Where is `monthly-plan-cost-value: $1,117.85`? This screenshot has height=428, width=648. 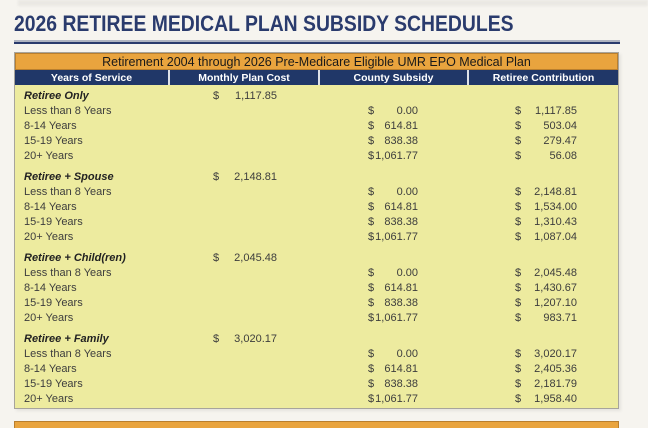
monthly-plan-cost-value: $1,117.85 is located at coordinates (245, 96).